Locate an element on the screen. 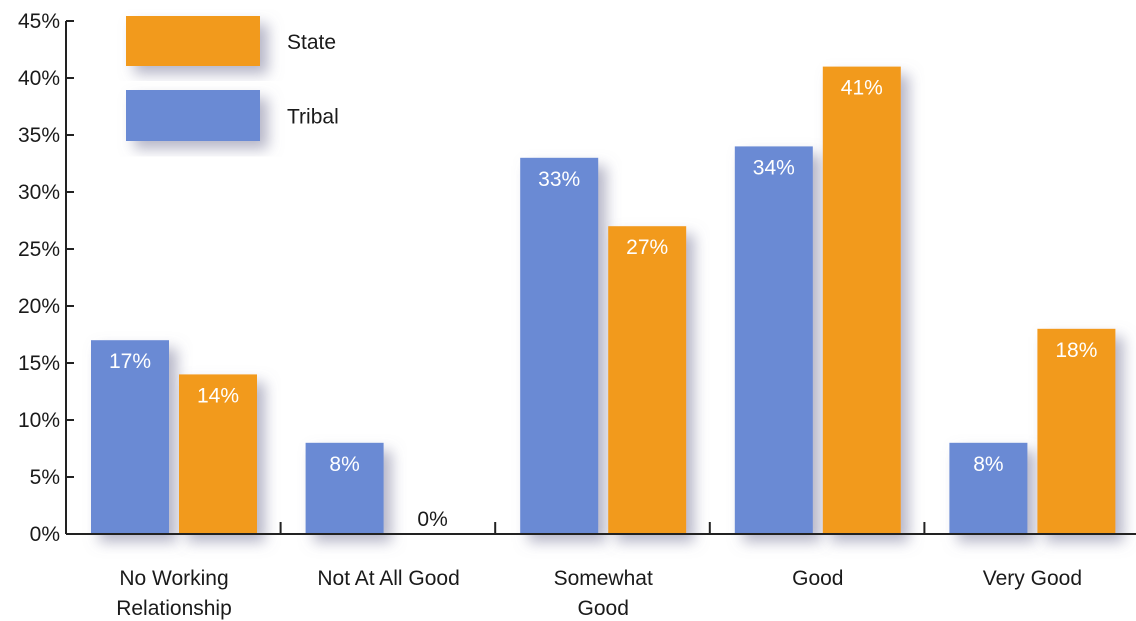  y-tick-label: 40% is located at coordinates (39, 78).